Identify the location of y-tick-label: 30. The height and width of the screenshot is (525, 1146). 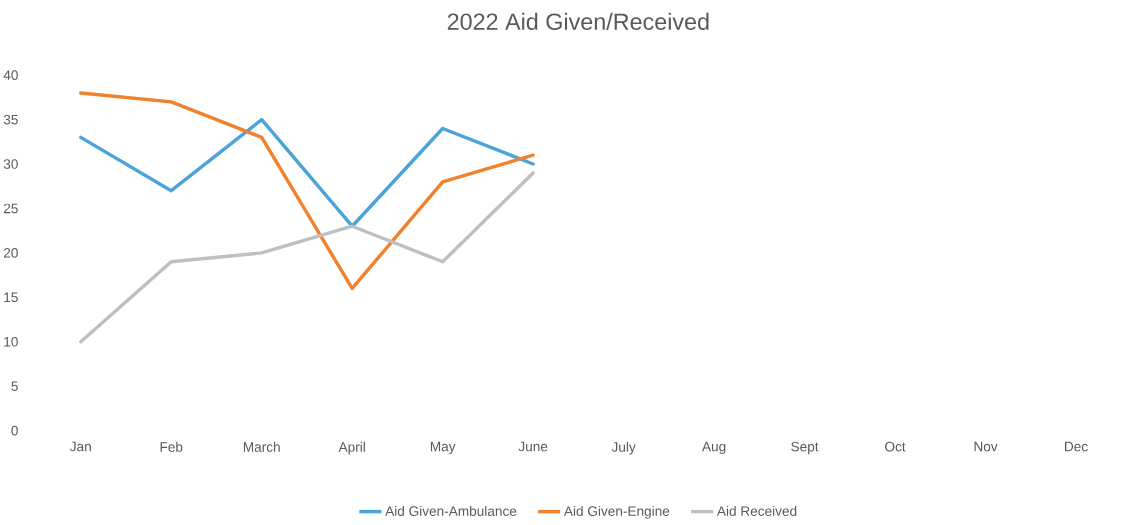
(10, 164).